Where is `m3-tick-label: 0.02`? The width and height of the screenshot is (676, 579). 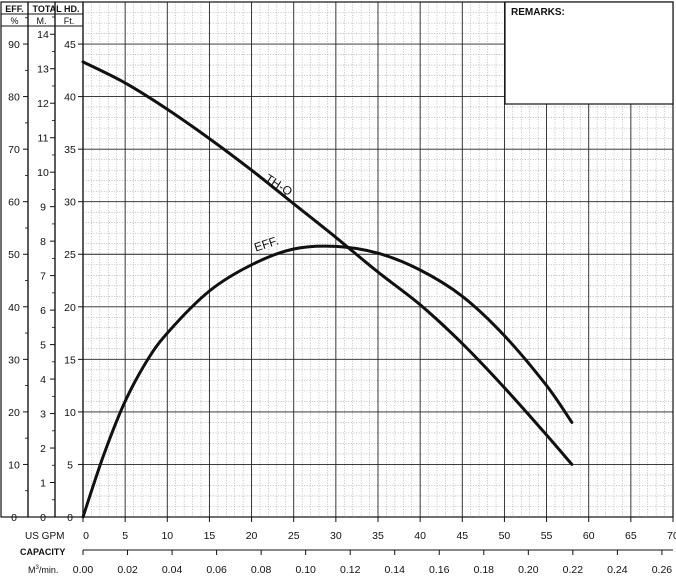
m3-tick-label: 0.02 is located at coordinates (127, 570).